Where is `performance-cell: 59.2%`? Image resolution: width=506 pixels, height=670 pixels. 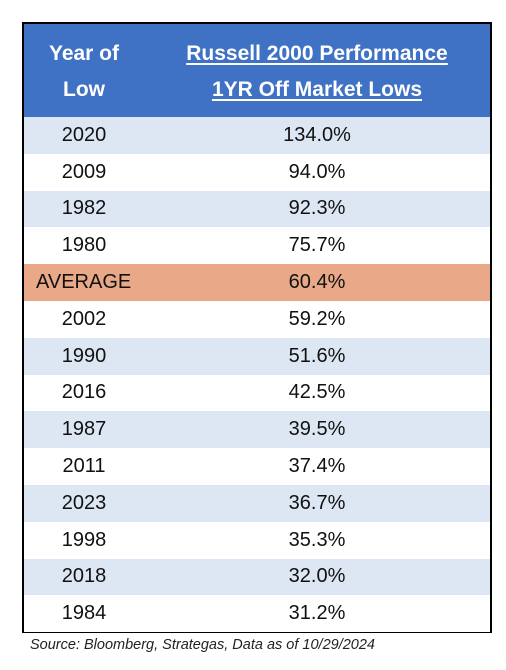
performance-cell: 59.2% is located at coordinates (317, 318).